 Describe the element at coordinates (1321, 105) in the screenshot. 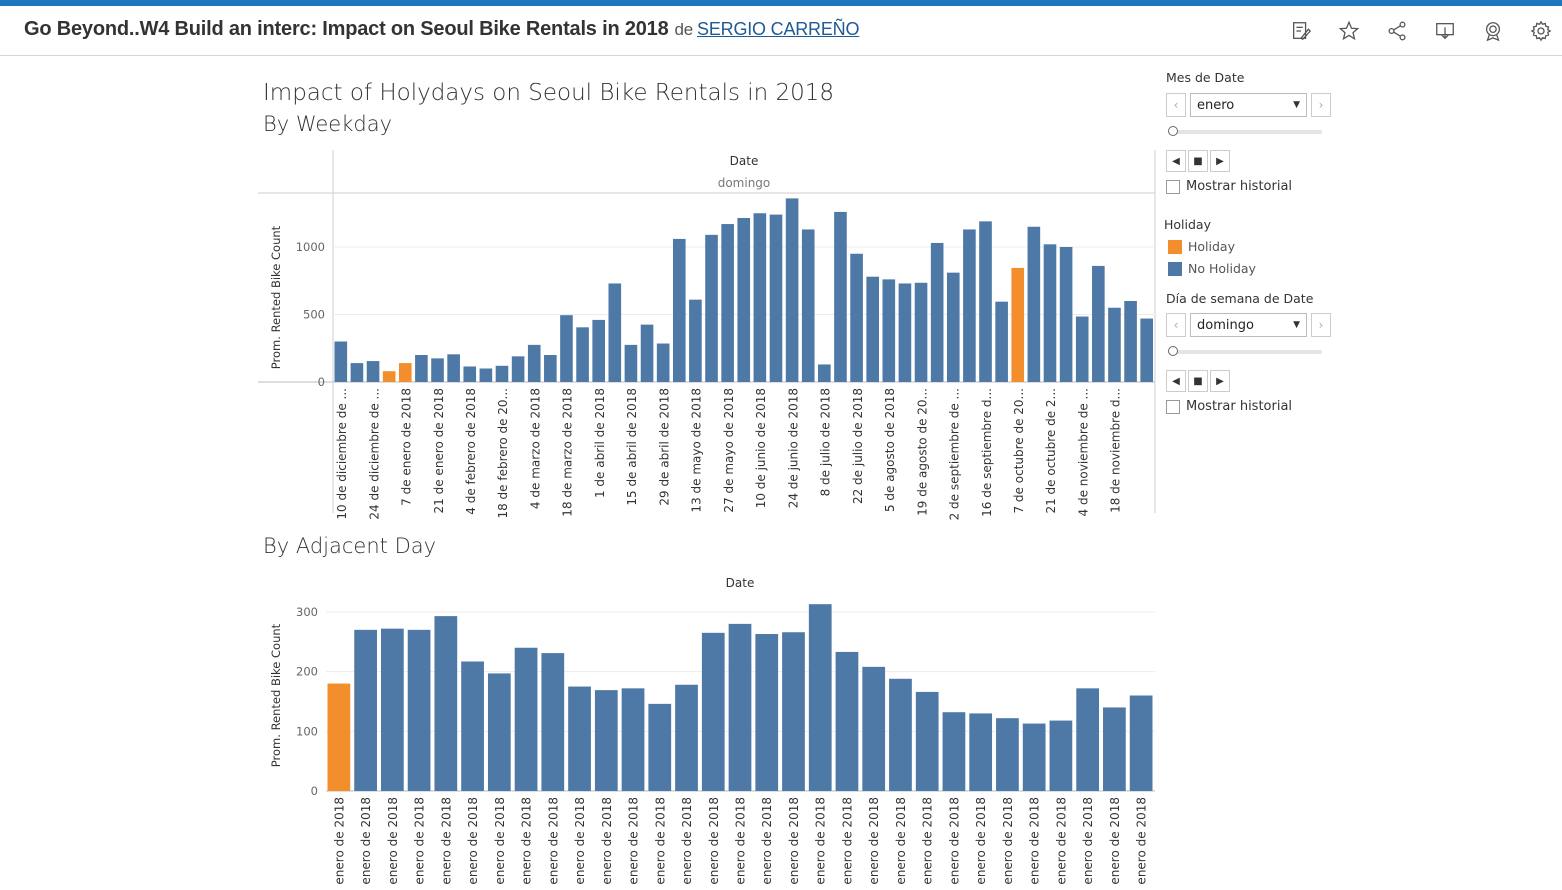

I see `month-next-button: ›` at that location.